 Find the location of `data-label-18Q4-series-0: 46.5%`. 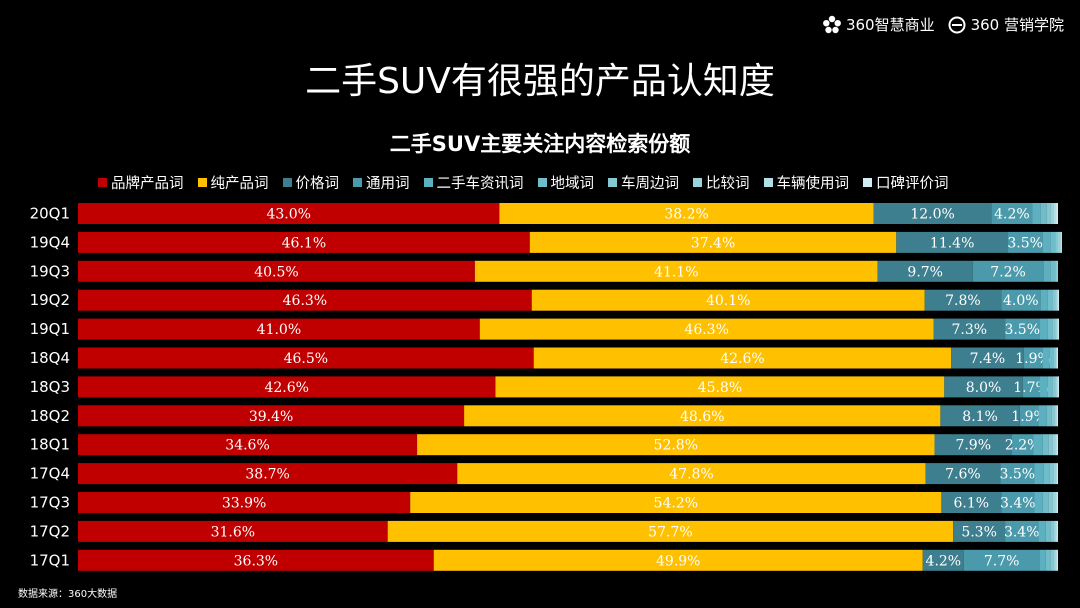

data-label-18Q4-series-0: 46.5% is located at coordinates (306, 359).